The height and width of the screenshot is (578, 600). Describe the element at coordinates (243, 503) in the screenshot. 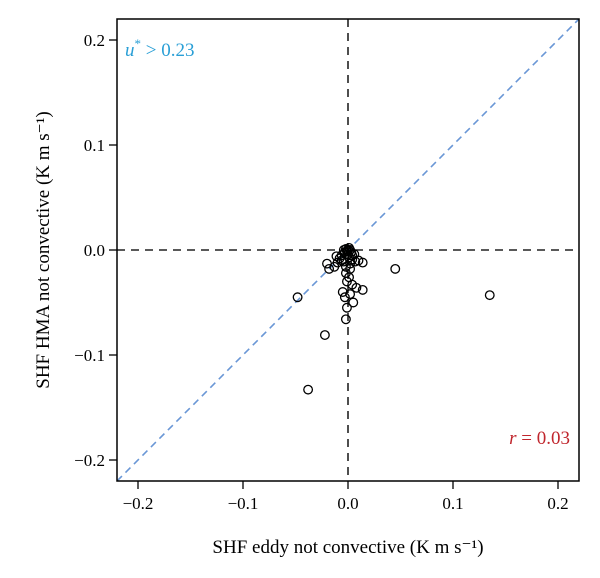

I see `x-tick-label: −0.1` at that location.